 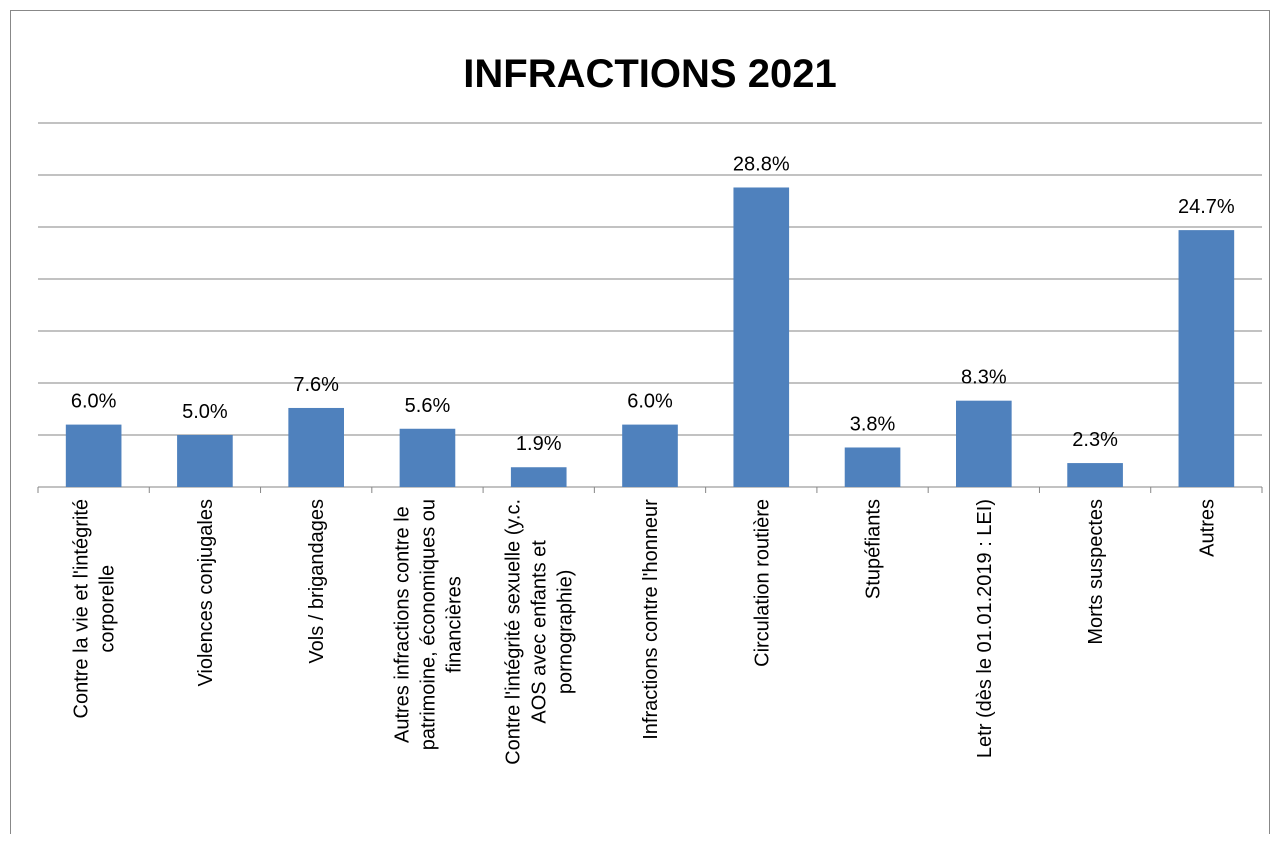 I want to click on category-label: Infractions contre l'honneur, so click(x=651, y=619).